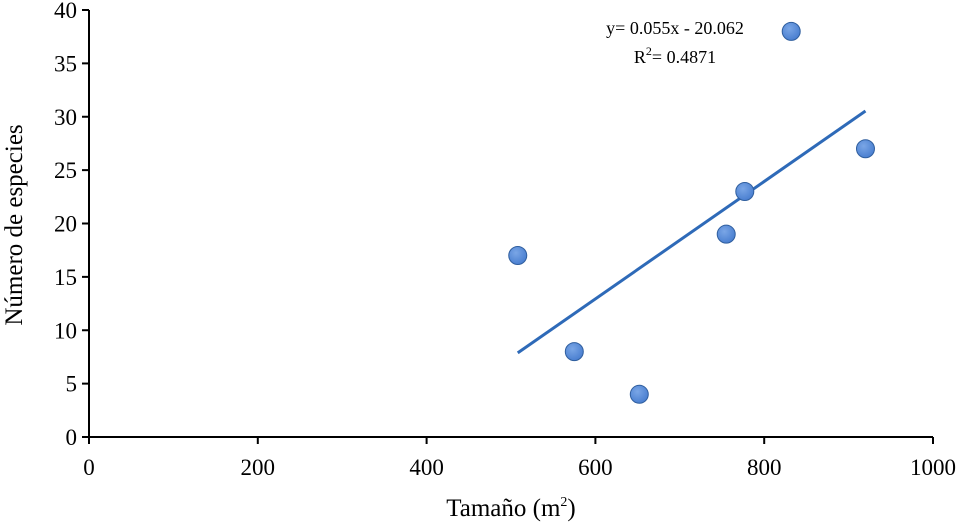  What do you see at coordinates (563, 502) in the screenshot?
I see `x-axis-title-sup: 2` at bounding box center [563, 502].